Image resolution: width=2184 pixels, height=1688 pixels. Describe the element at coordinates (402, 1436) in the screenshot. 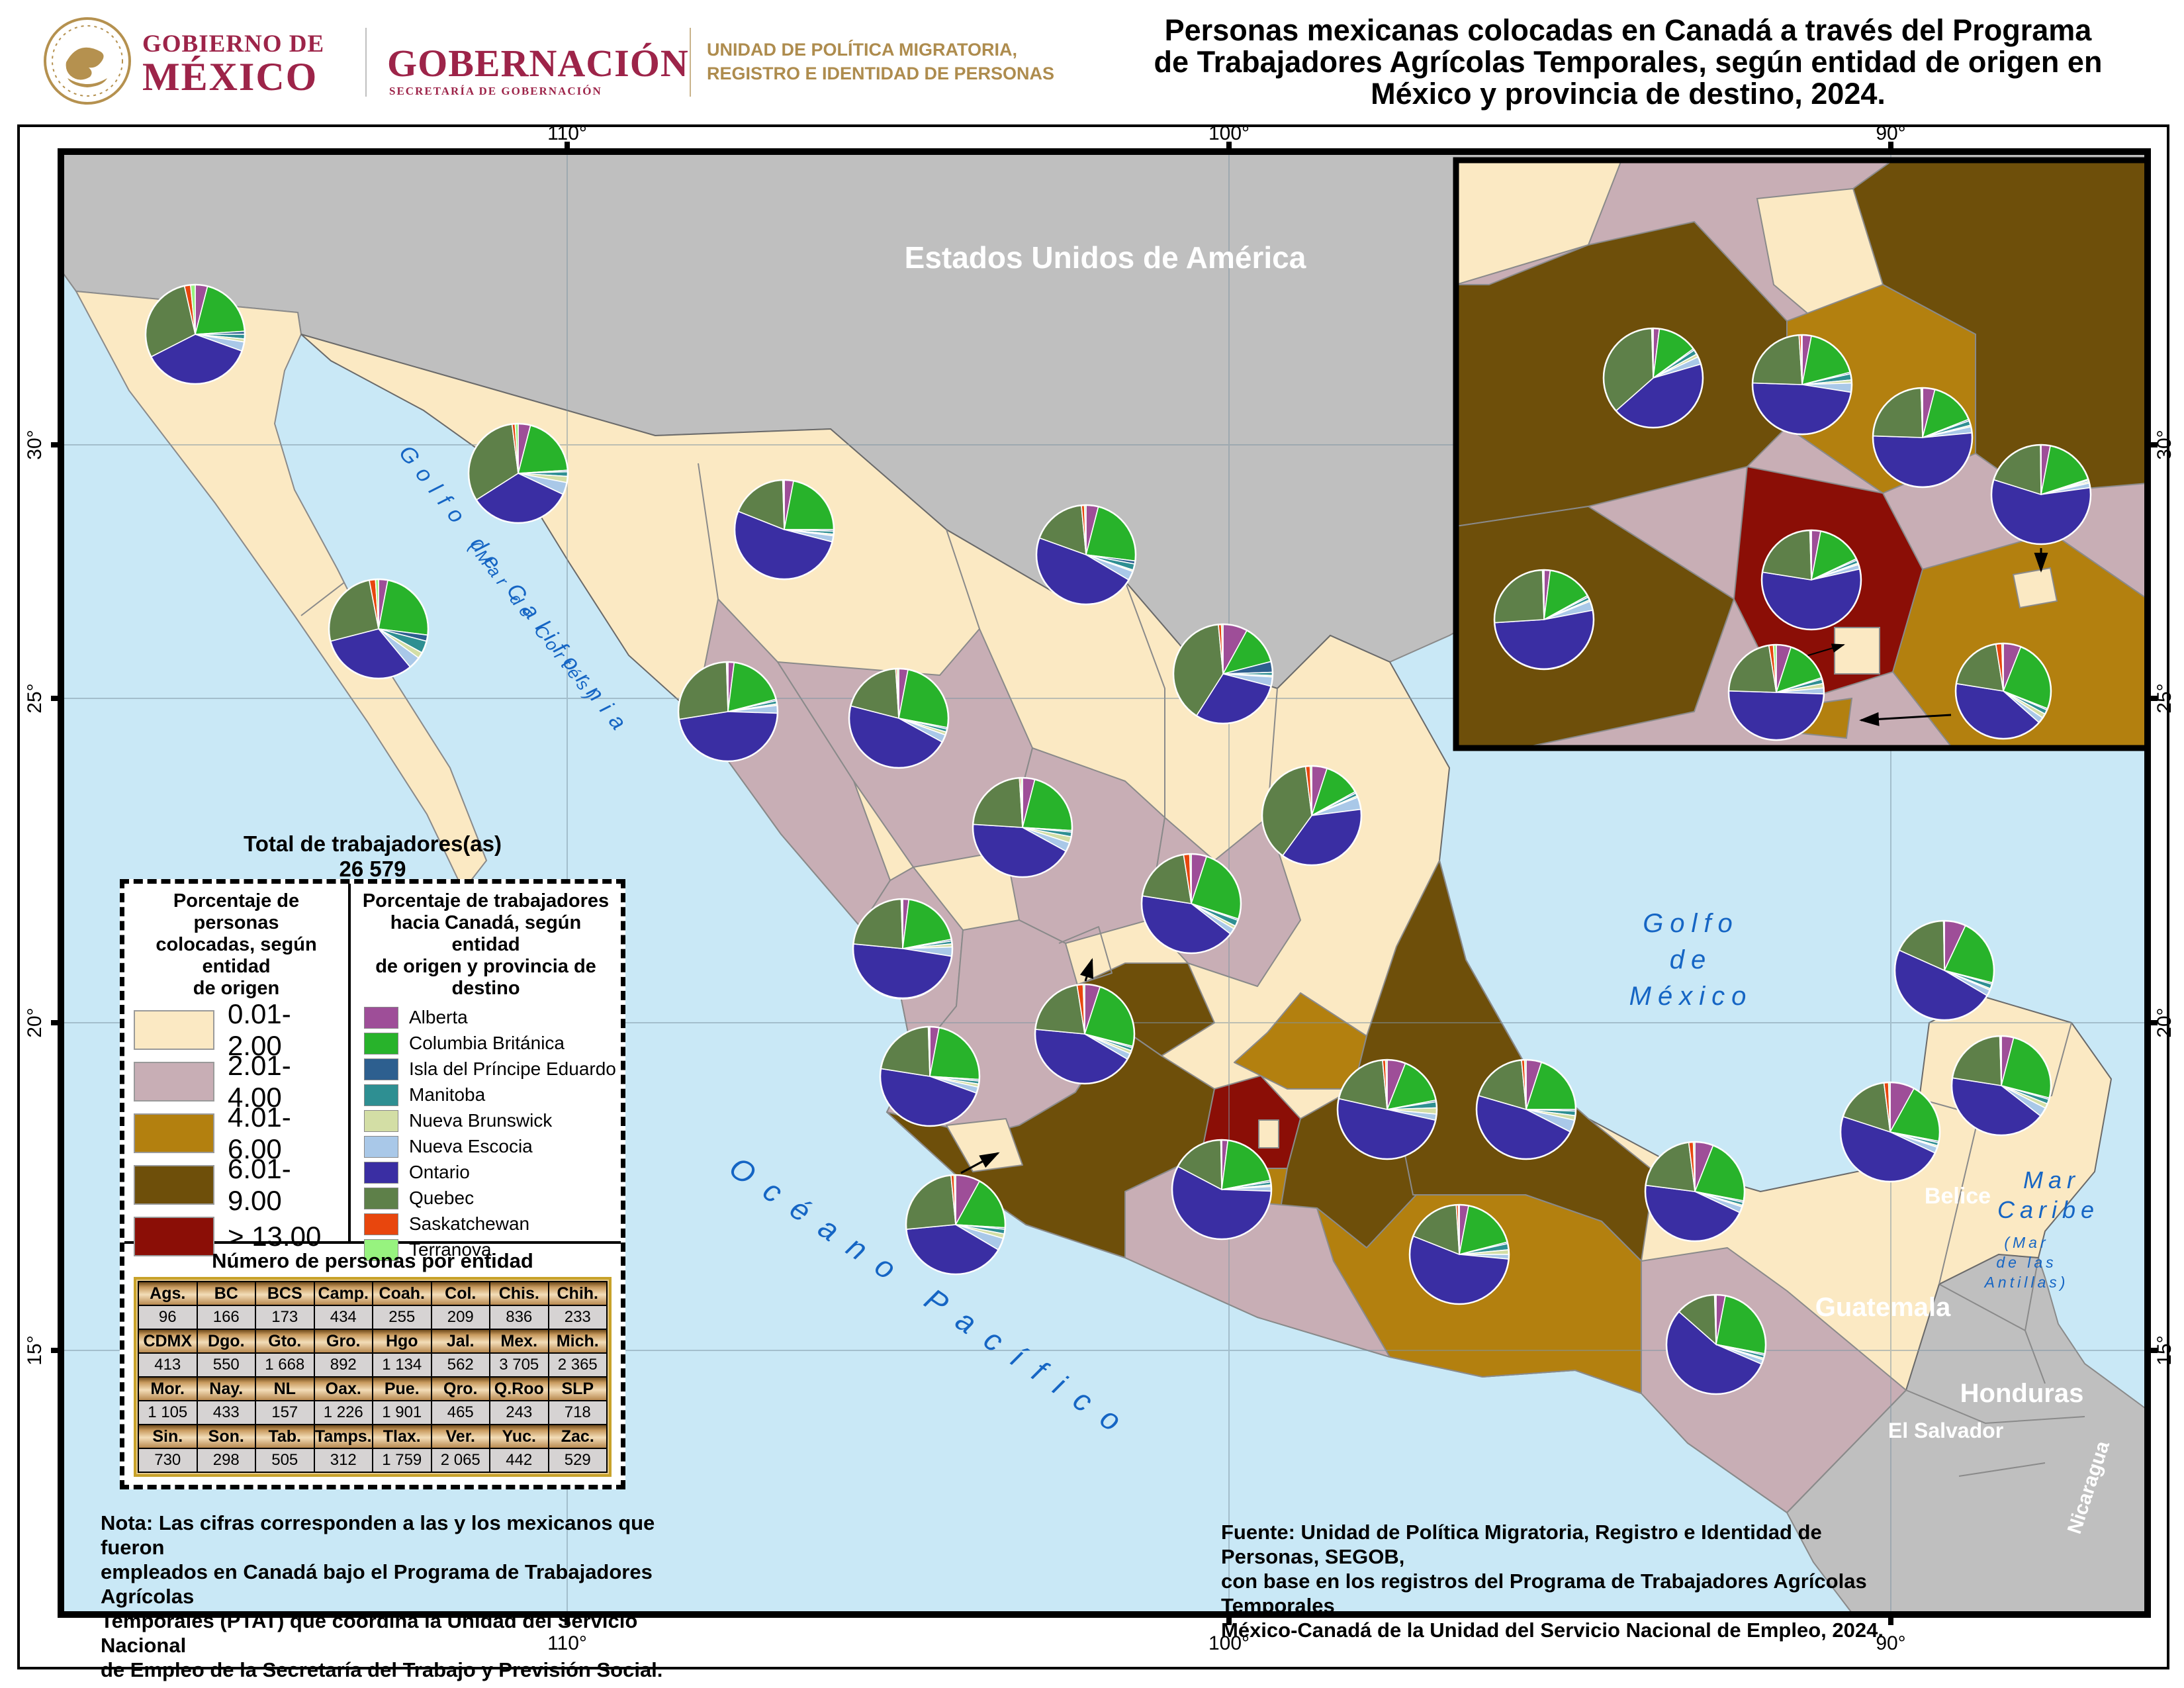

I see `entity-header: Tlax.` at that location.